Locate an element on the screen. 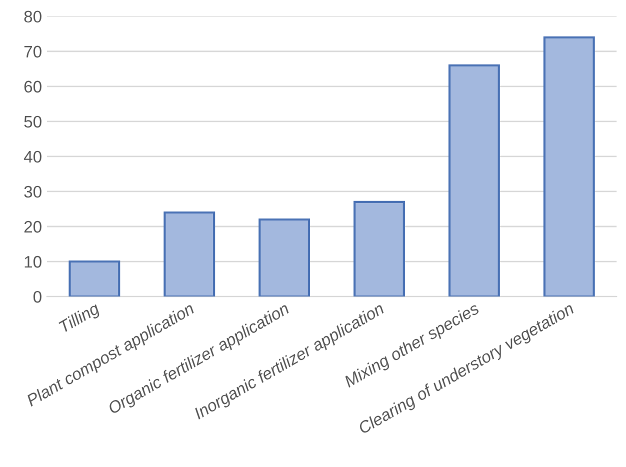  y-tick-label: 80 is located at coordinates (33, 16).